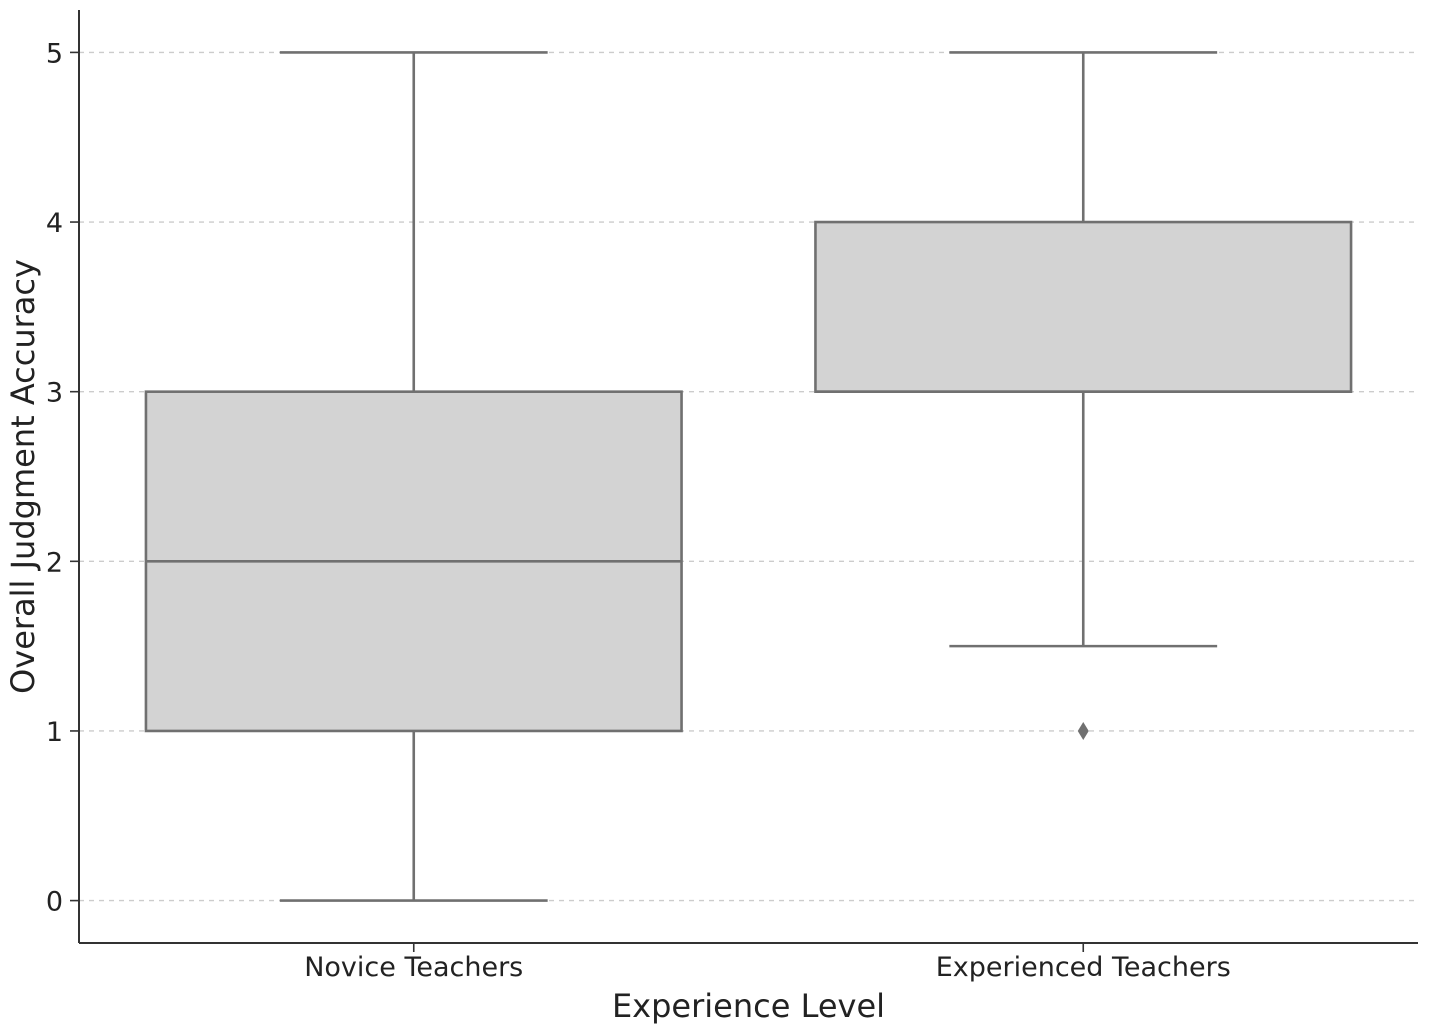 The width and height of the screenshot is (1429, 1033). I want to click on x-tick-label: Experienced Teachers, so click(1083, 967).